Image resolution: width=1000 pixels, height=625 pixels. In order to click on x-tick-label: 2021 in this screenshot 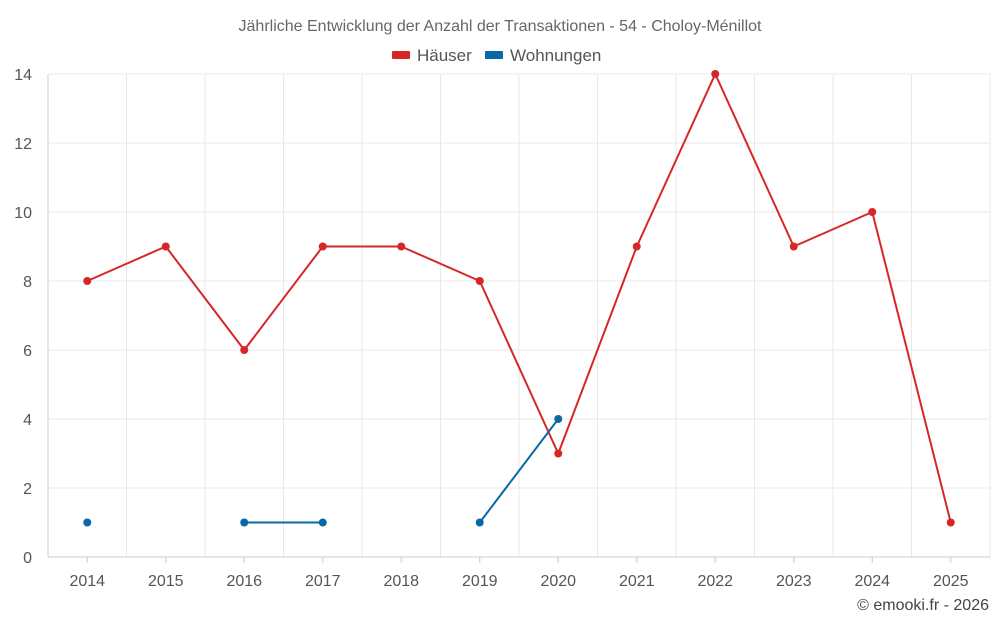, I will do `click(637, 581)`.